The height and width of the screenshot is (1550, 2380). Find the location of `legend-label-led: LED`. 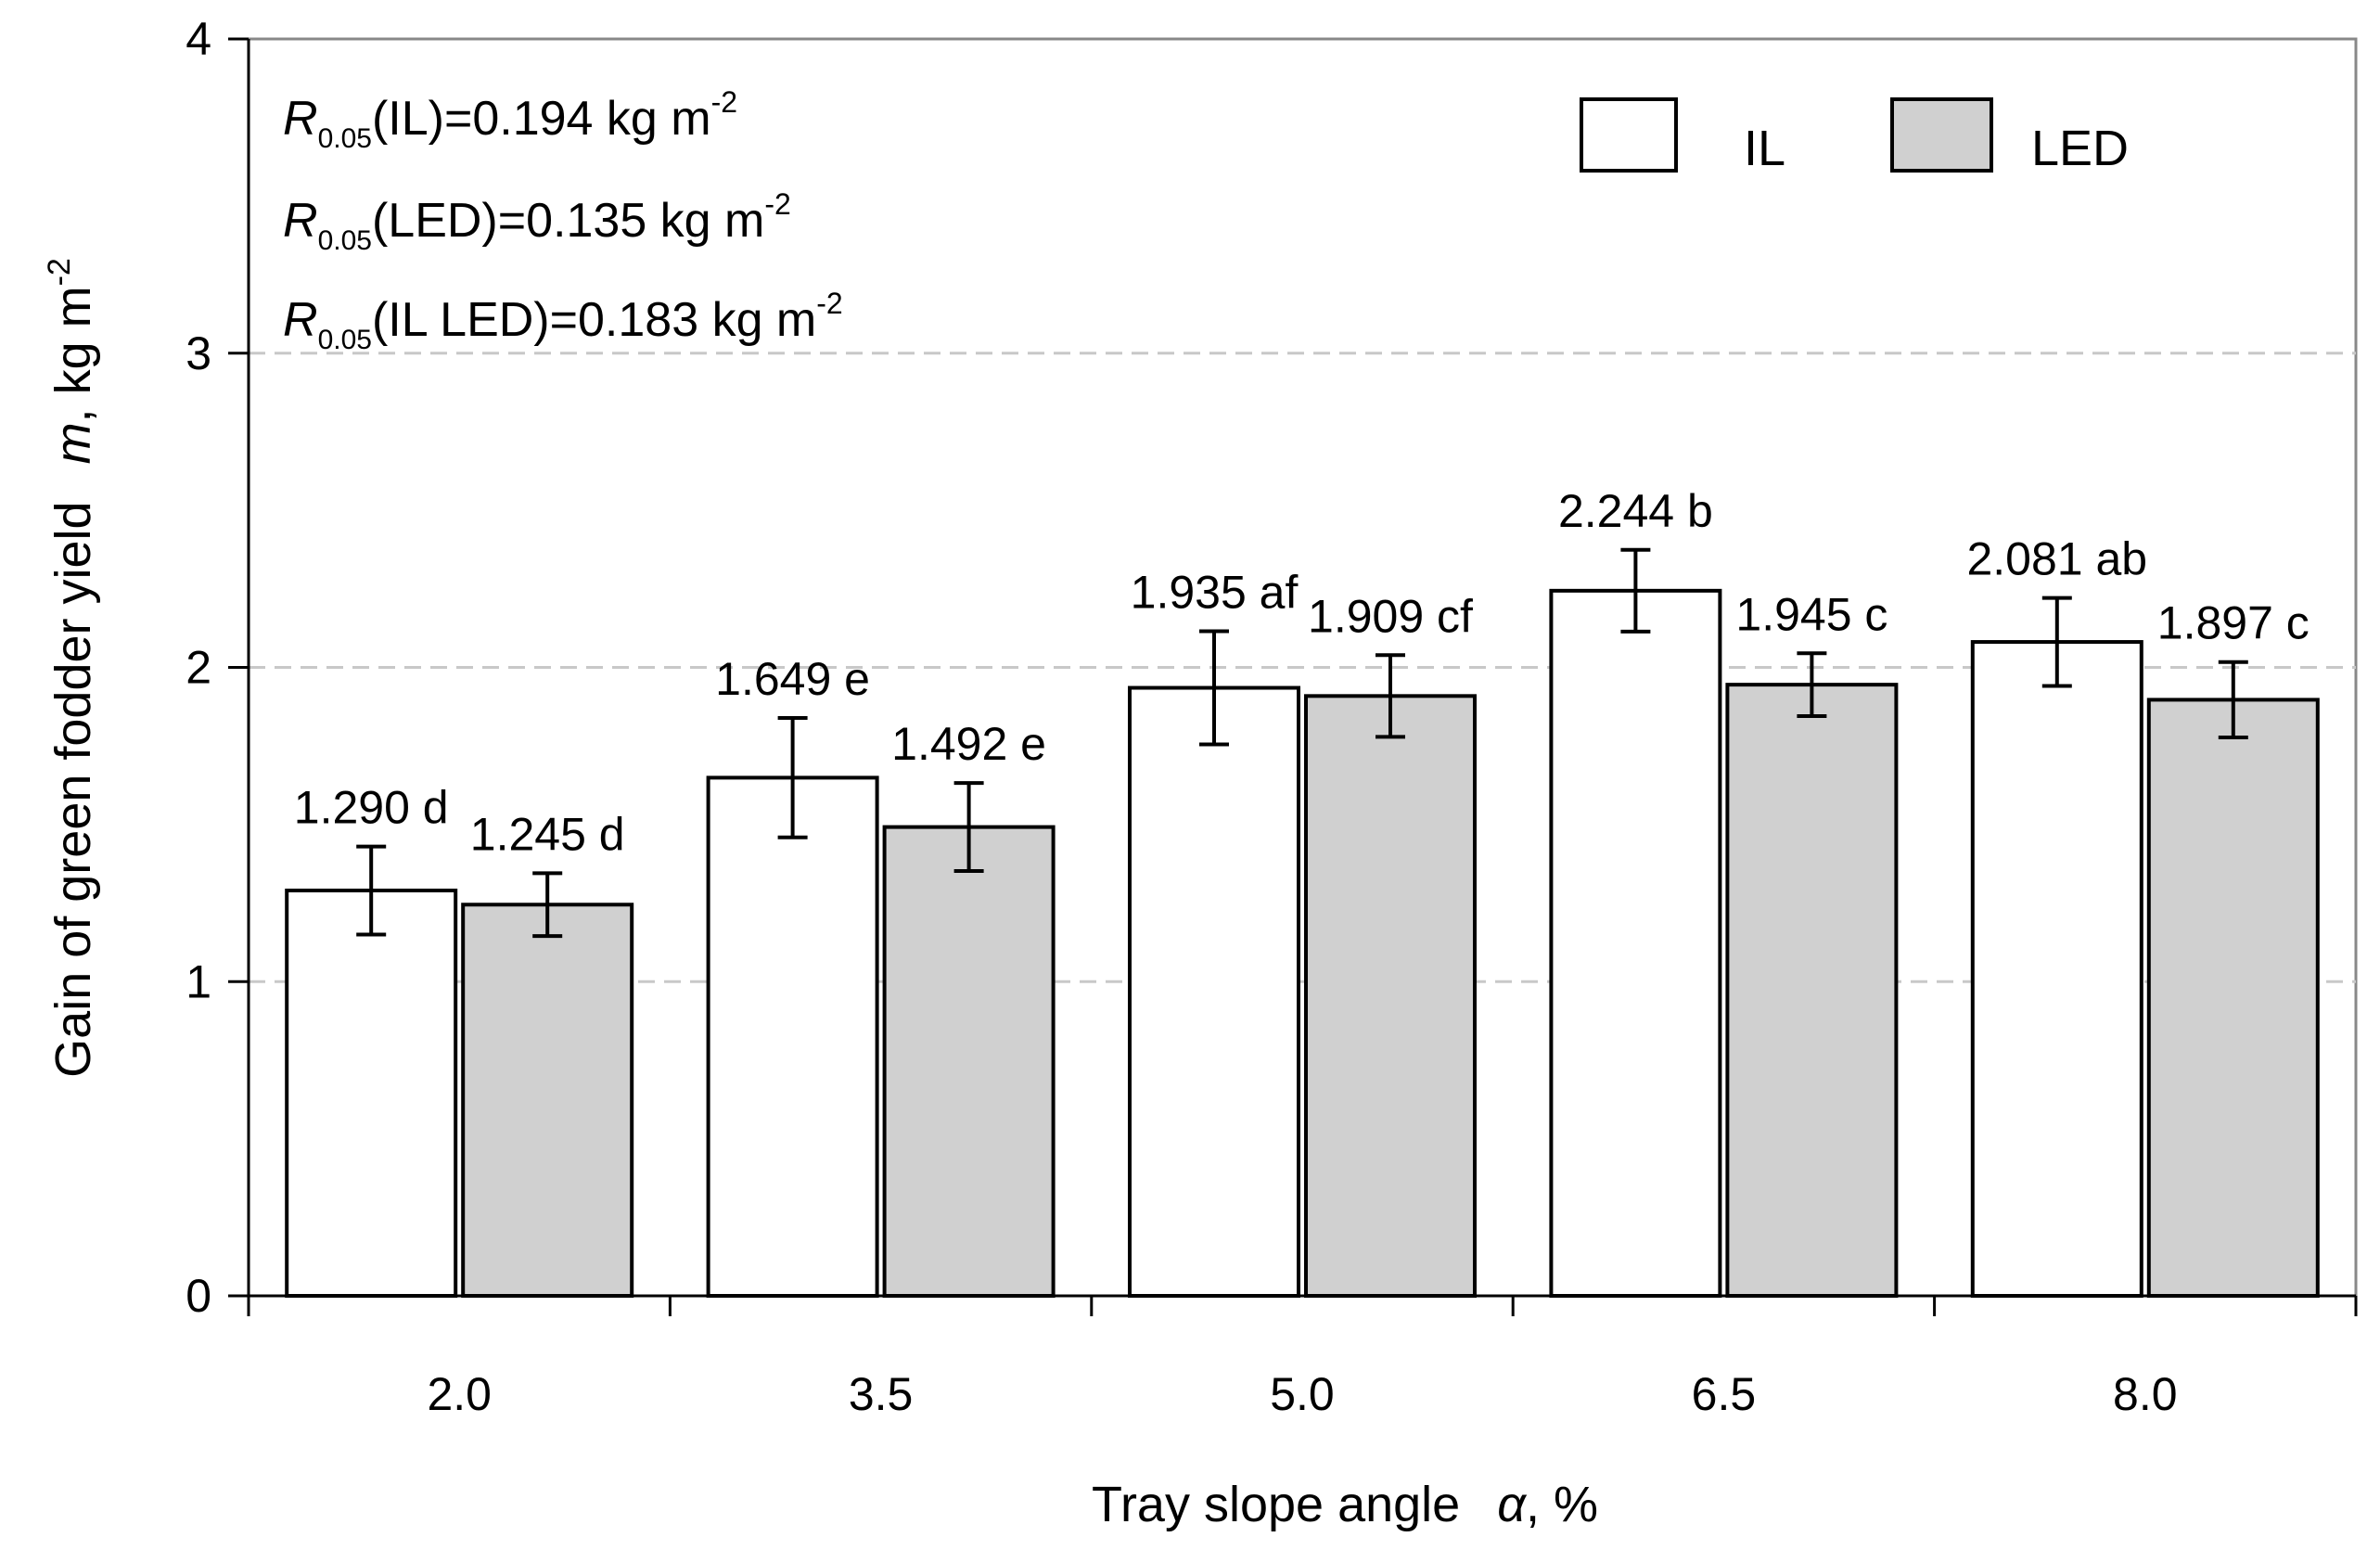

legend-label-led: LED is located at coordinates (2080, 148).